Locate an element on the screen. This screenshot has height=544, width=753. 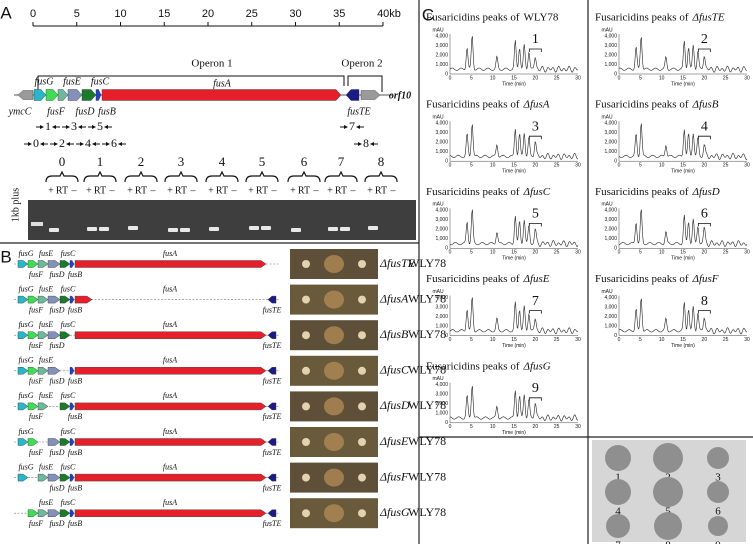
gel-band is located at coordinates (92, 229).